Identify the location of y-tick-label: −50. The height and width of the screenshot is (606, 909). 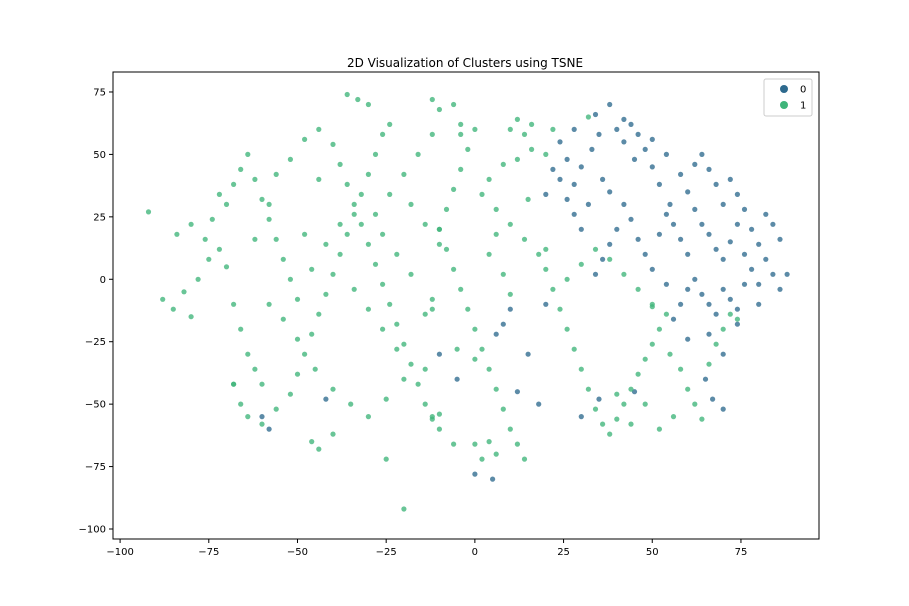
(95, 405).